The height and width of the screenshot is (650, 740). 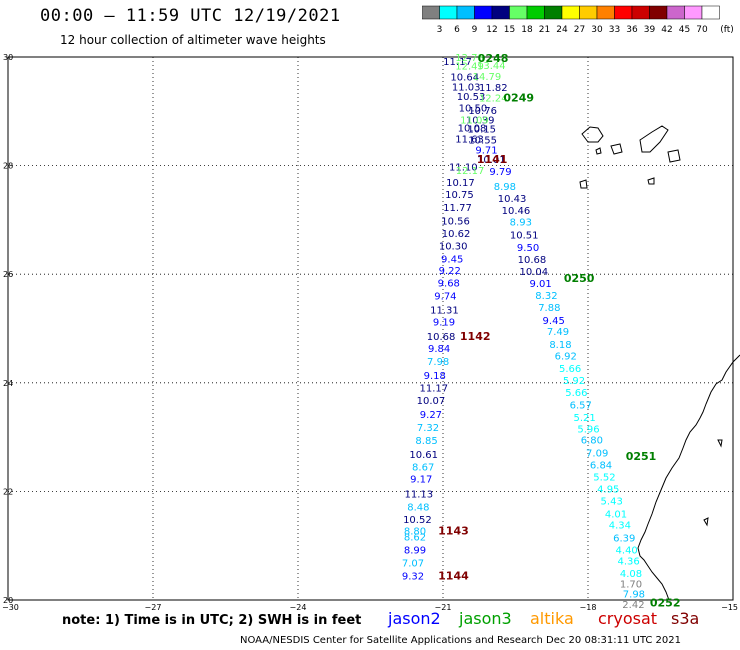 What do you see at coordinates (456, 234) in the screenshot?
I see `wave-height-label: 10.62` at bounding box center [456, 234].